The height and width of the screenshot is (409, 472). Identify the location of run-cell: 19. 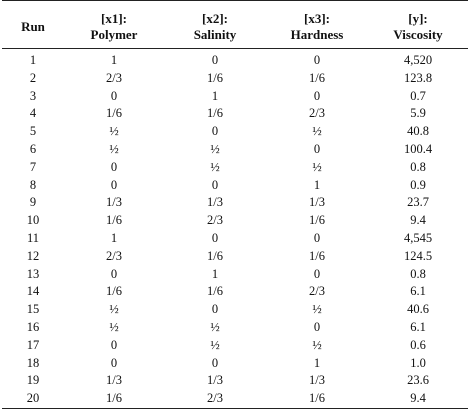
(33, 380).